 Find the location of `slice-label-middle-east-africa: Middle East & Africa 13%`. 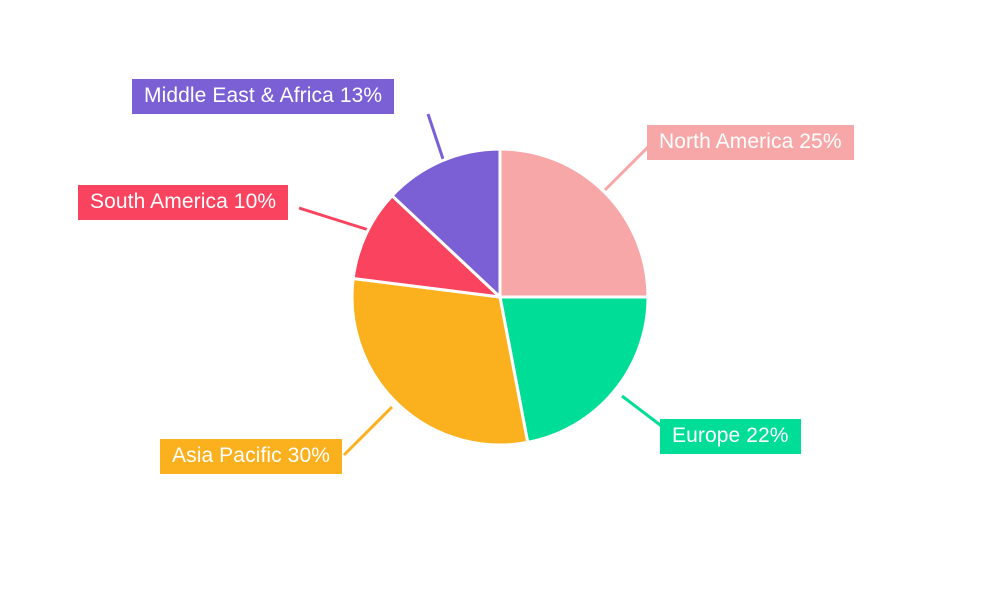

slice-label-middle-east-africa: Middle East & Africa 13% is located at coordinates (263, 96).